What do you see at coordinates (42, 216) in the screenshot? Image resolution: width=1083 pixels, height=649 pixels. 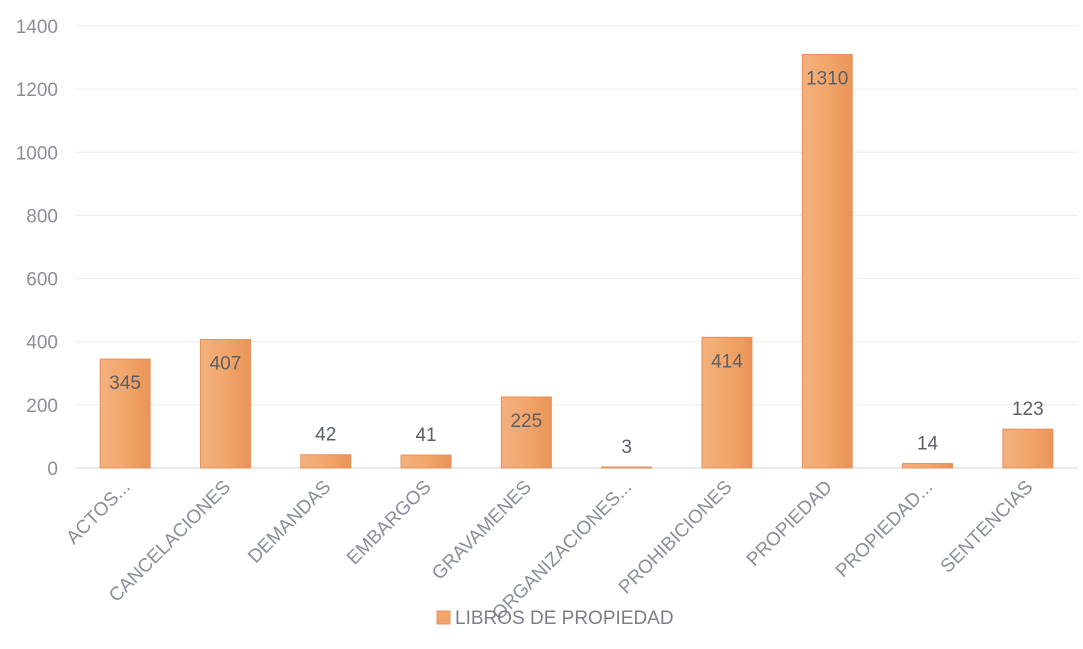 I see `y-tick-label: 800` at bounding box center [42, 216].